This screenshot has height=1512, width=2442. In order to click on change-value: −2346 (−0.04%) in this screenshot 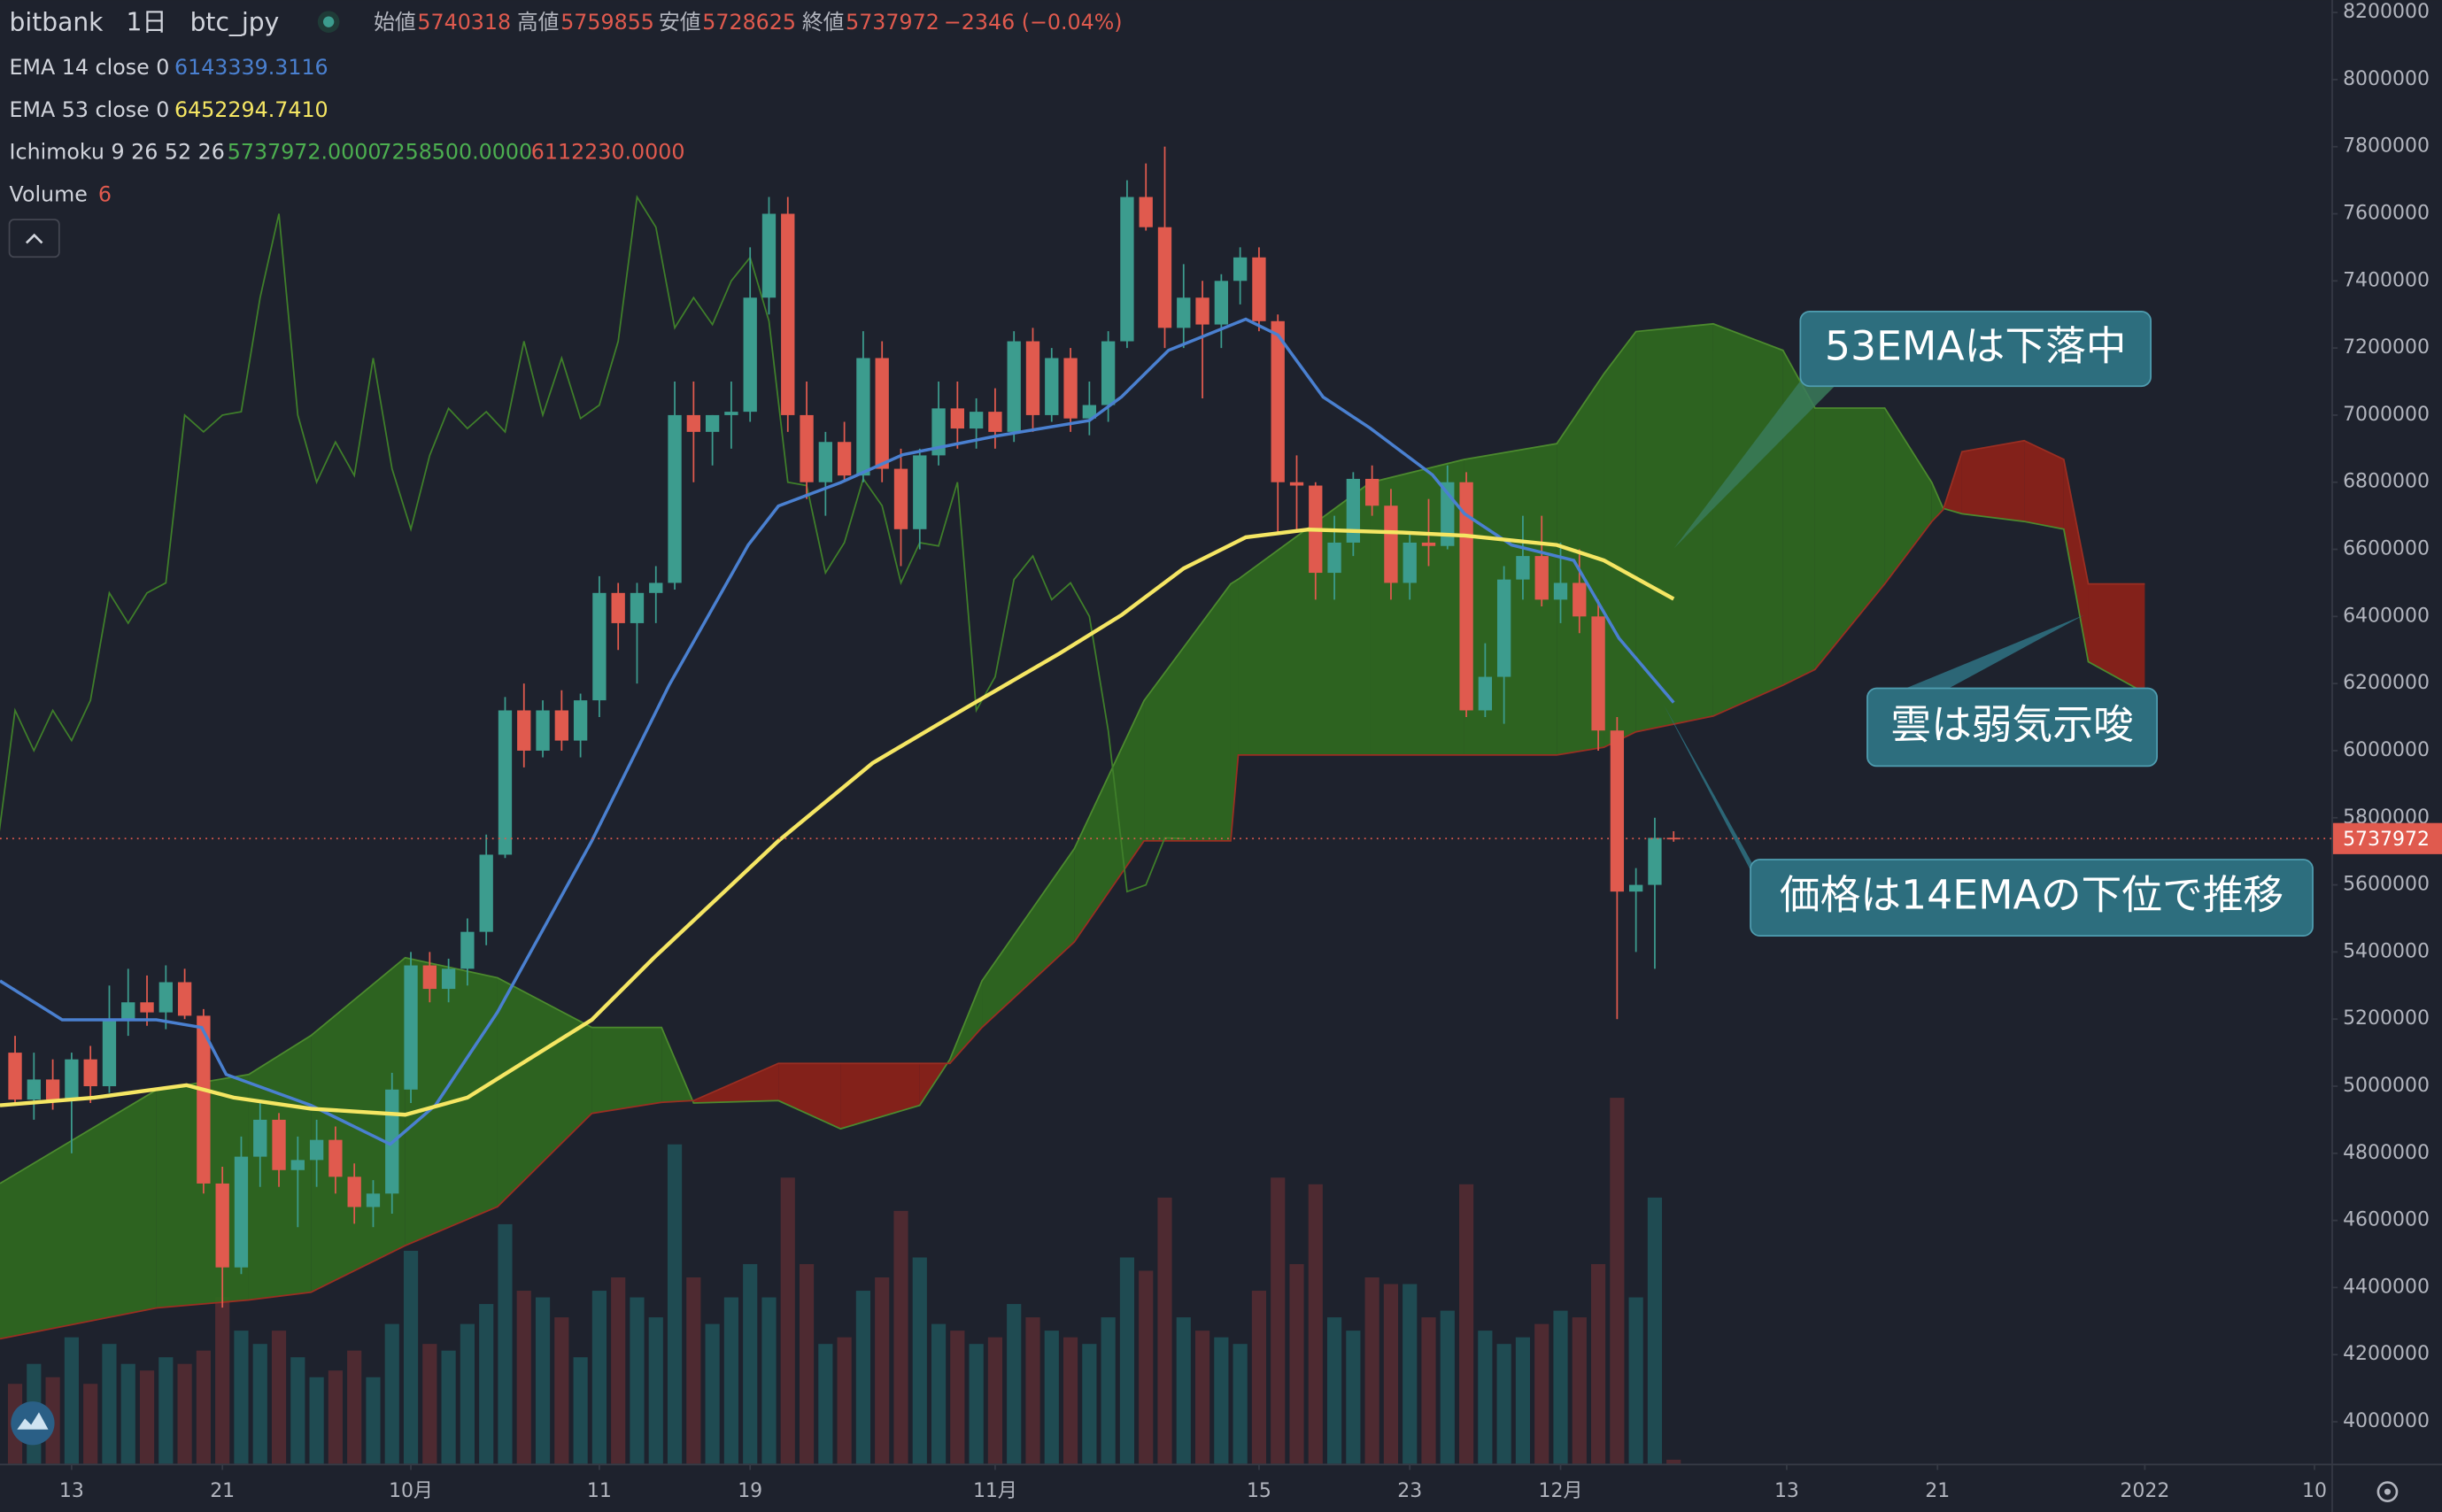, I will do `click(1033, 22)`.